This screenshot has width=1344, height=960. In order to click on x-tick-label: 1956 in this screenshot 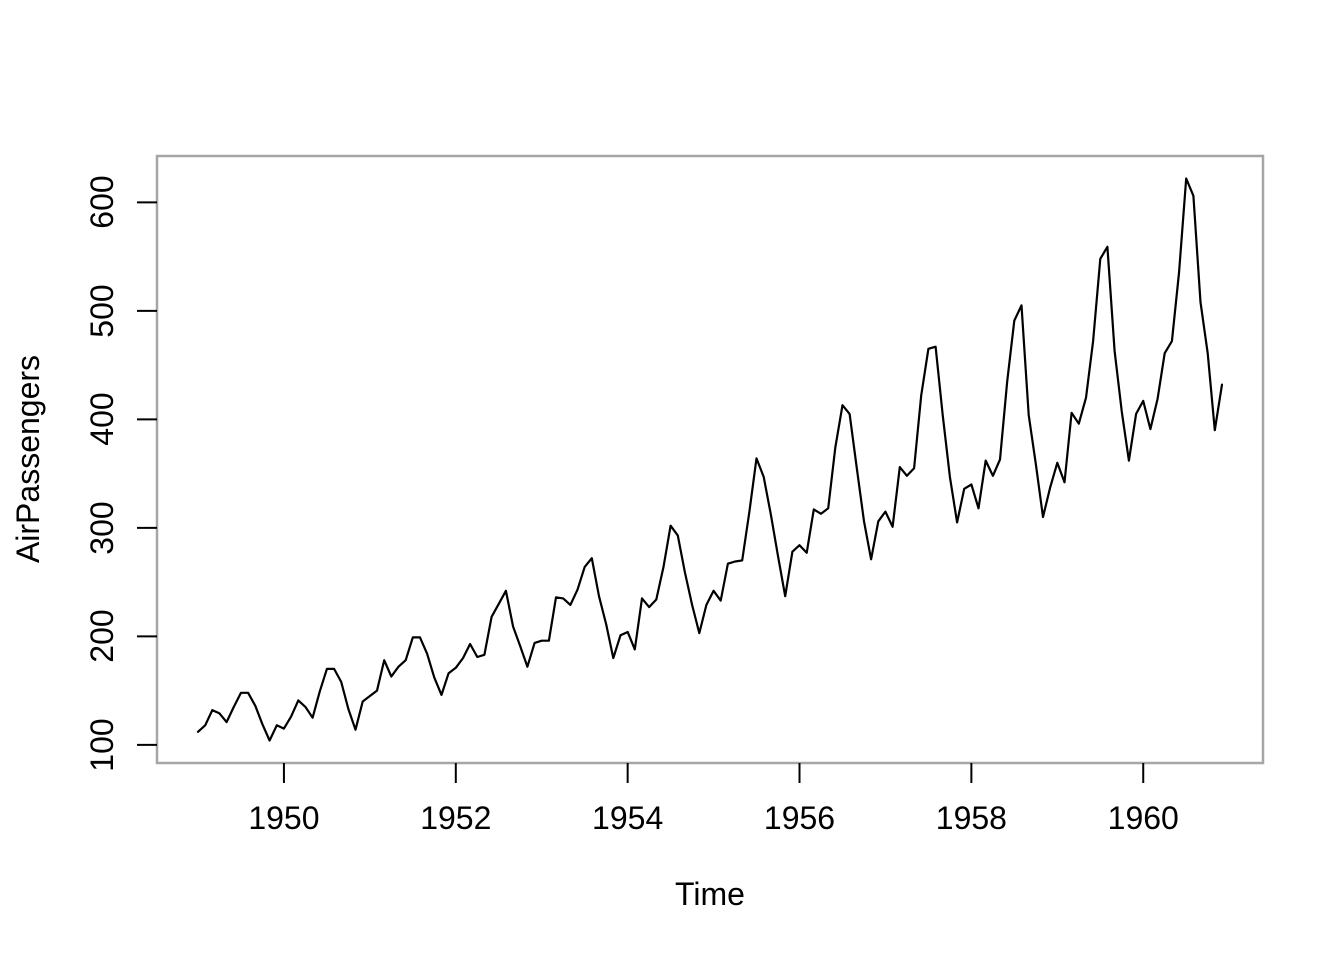, I will do `click(799, 818)`.